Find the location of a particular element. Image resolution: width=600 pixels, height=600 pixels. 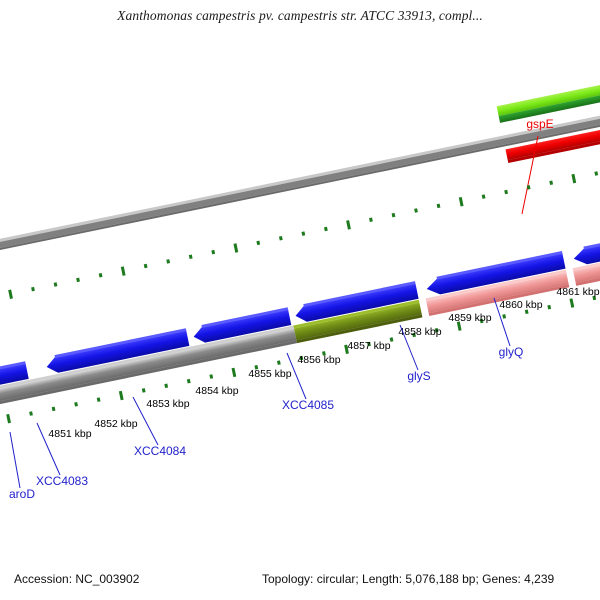

XCC4085-leader-line is located at coordinates (296, 376).